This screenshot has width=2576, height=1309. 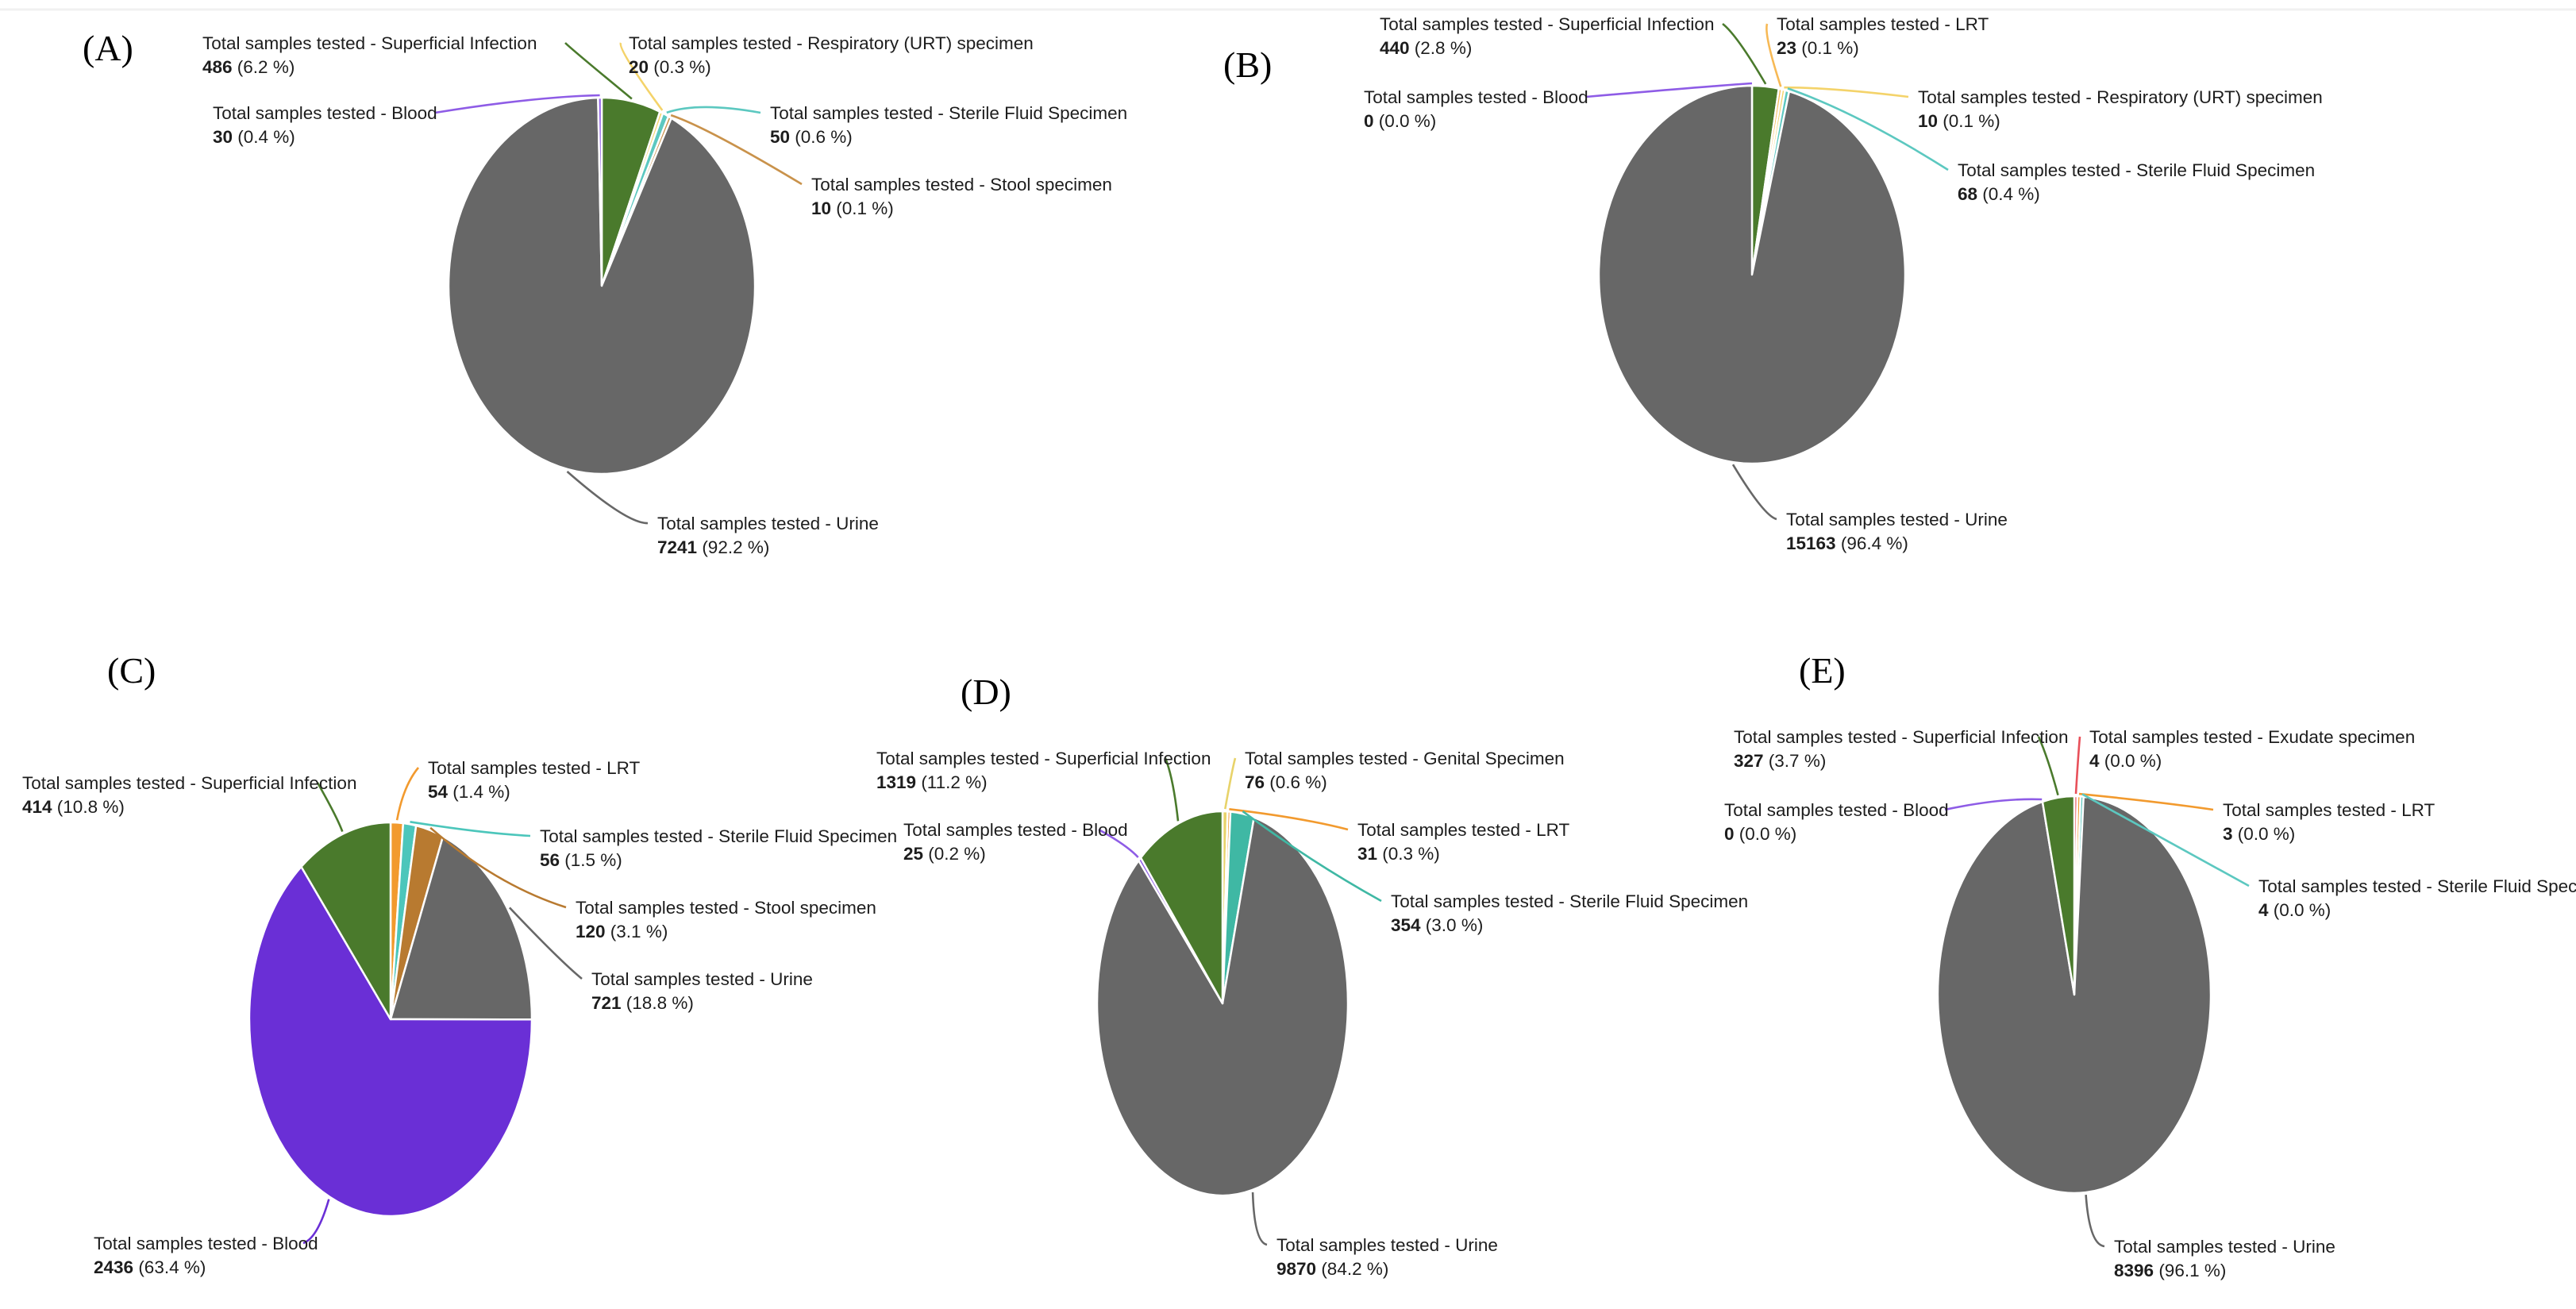 What do you see at coordinates (961, 184) in the screenshot?
I see `slice-label: Total samples tested - Stool specimen` at bounding box center [961, 184].